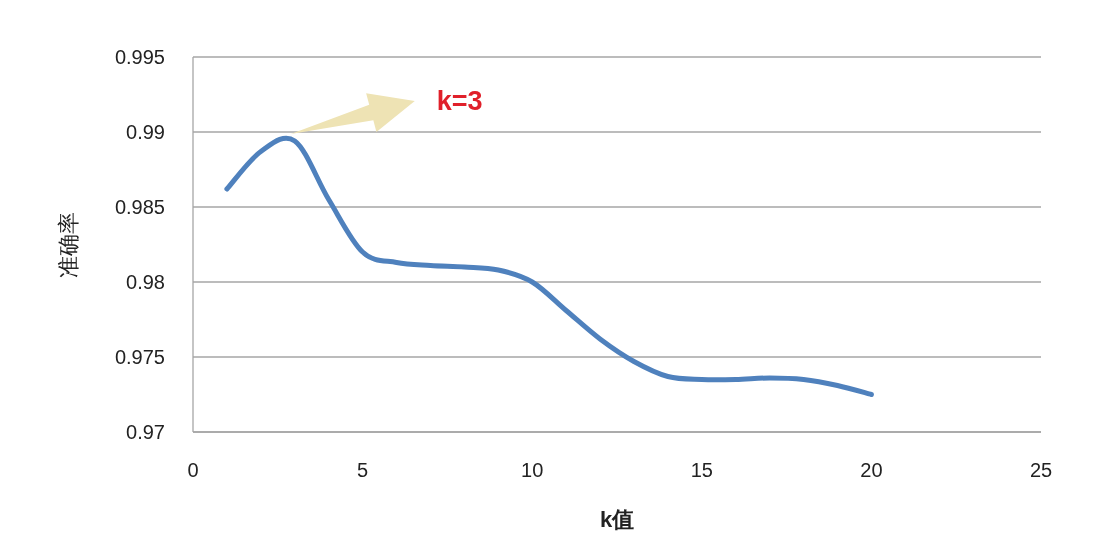  I want to click on y-tick-label: 0.97, so click(145, 432).